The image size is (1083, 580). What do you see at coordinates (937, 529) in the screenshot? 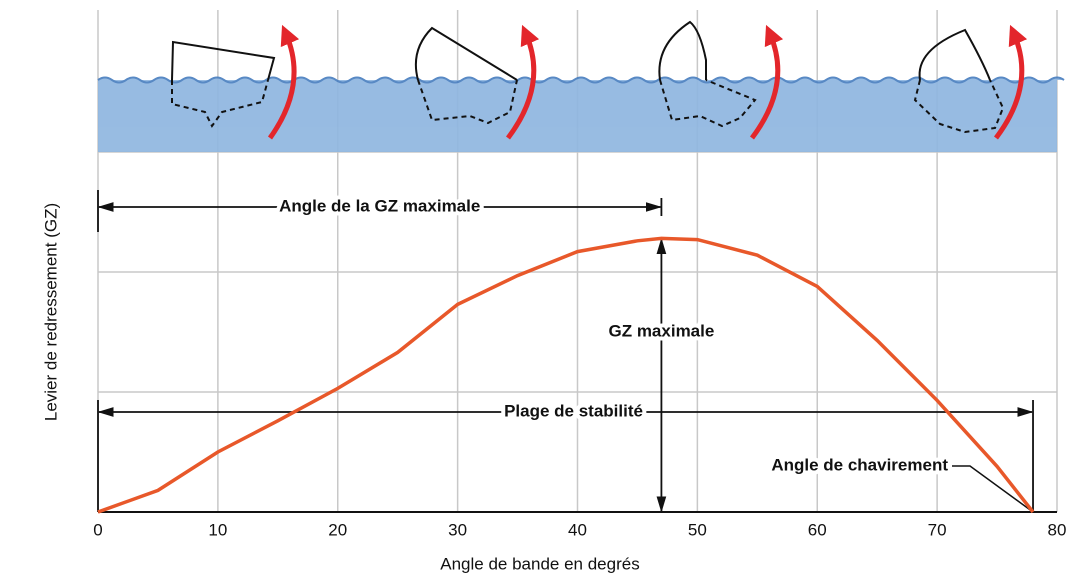
I see `x-tick-label: 70` at bounding box center [937, 529].